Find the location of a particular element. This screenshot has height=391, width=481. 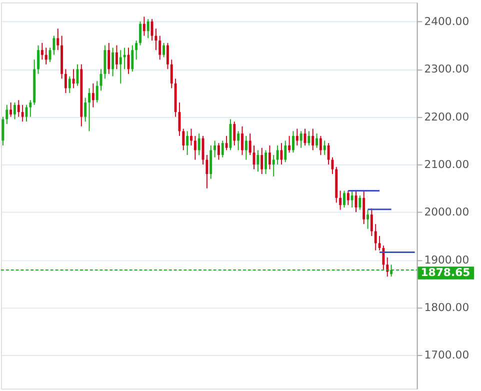

y-tick-label: 1700.00 is located at coordinates (447, 355).